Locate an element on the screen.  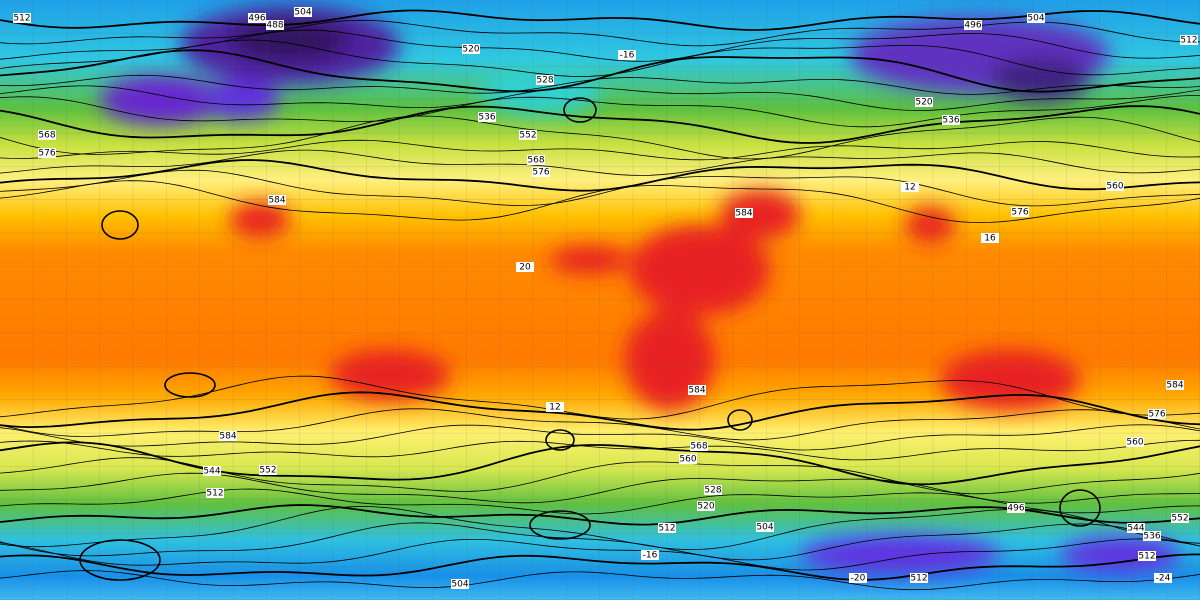
label-text: 512 is located at coordinates (666, 529).